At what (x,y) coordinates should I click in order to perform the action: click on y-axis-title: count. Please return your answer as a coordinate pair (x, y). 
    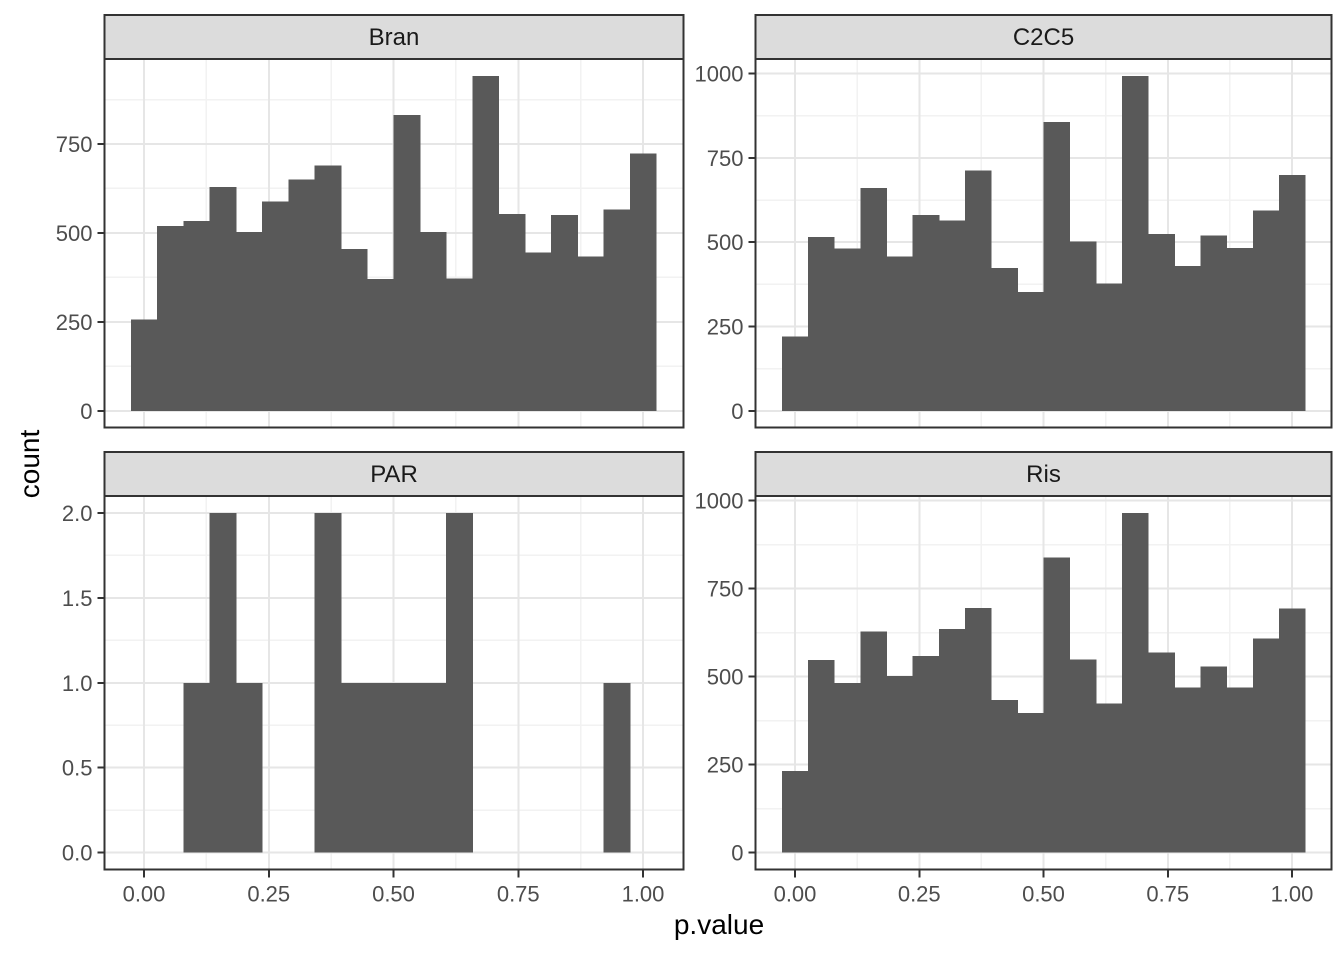
    Looking at the image, I should click on (29, 464).